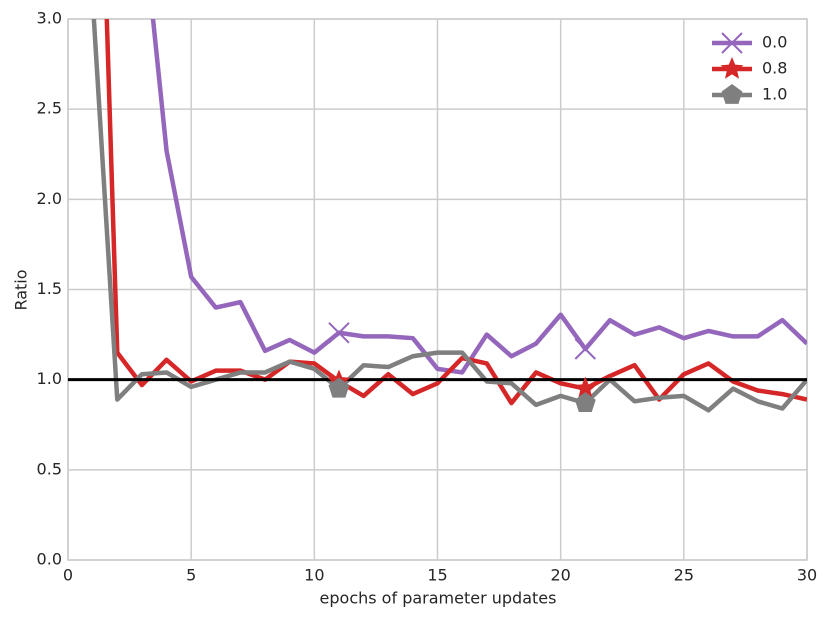 This screenshot has width=831, height=621. What do you see at coordinates (49, 378) in the screenshot?
I see `y-tick-label: 1.0` at bounding box center [49, 378].